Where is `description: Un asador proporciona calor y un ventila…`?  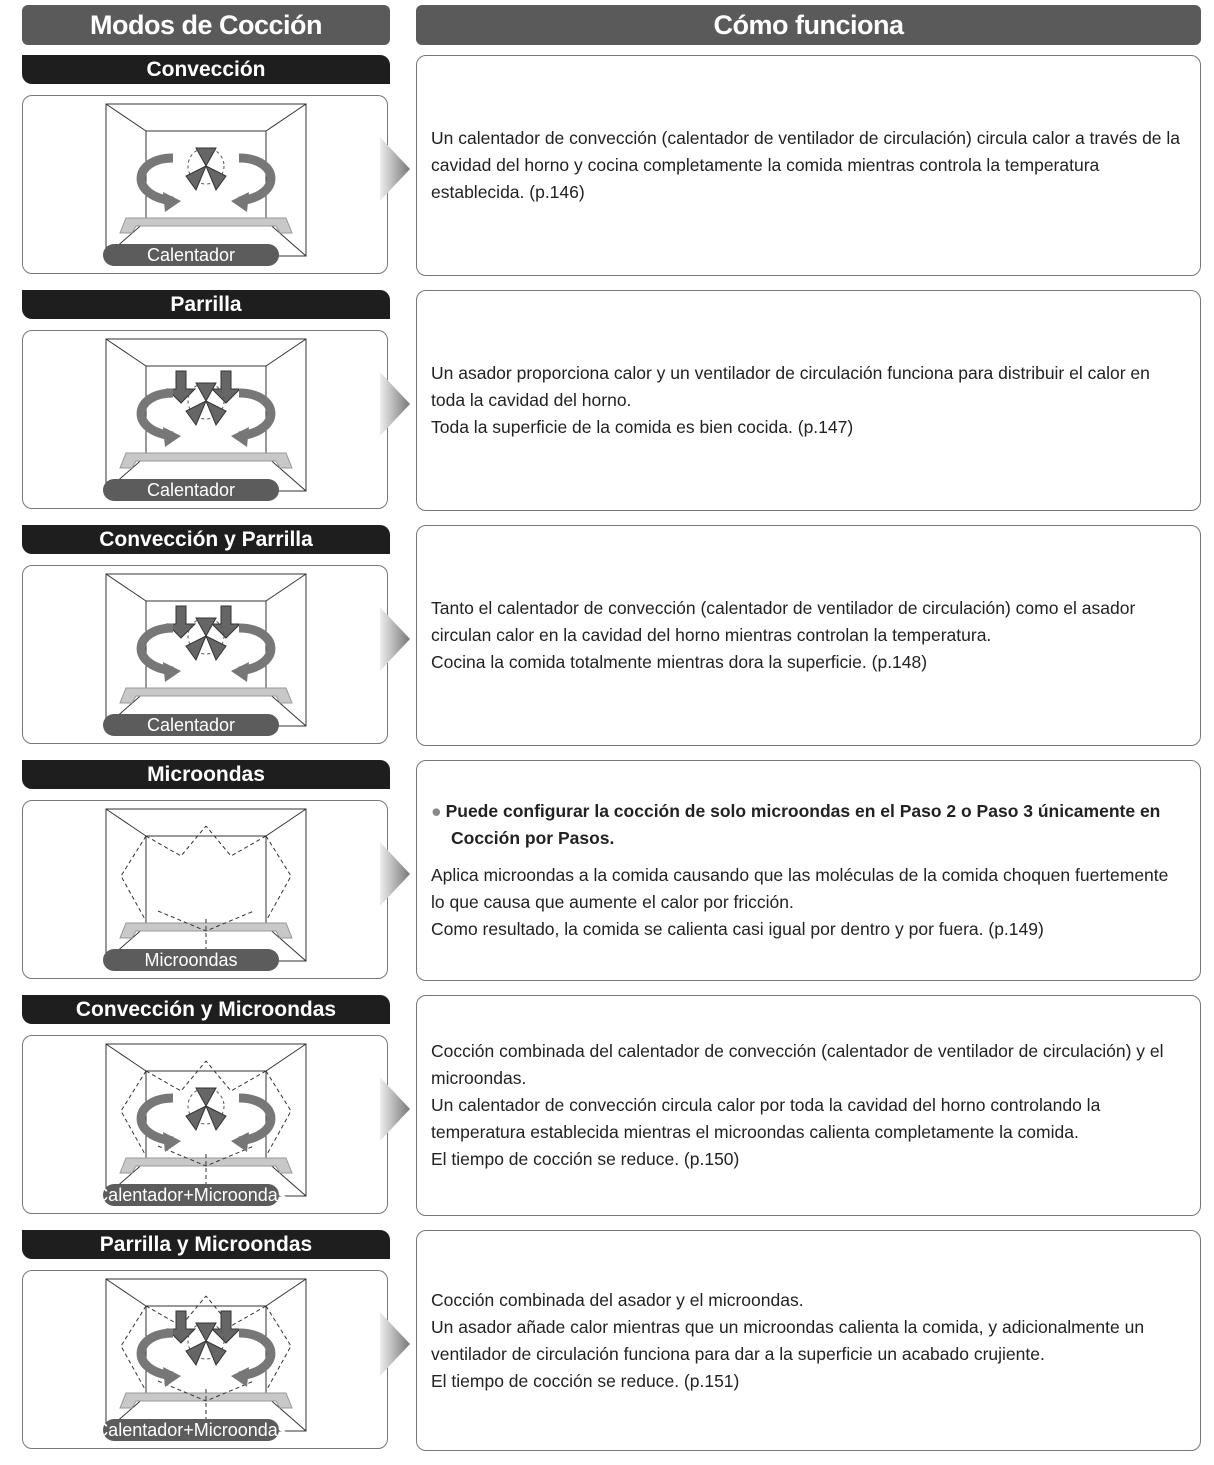 description: Un asador proporciona calor y un ventila… is located at coordinates (808, 400).